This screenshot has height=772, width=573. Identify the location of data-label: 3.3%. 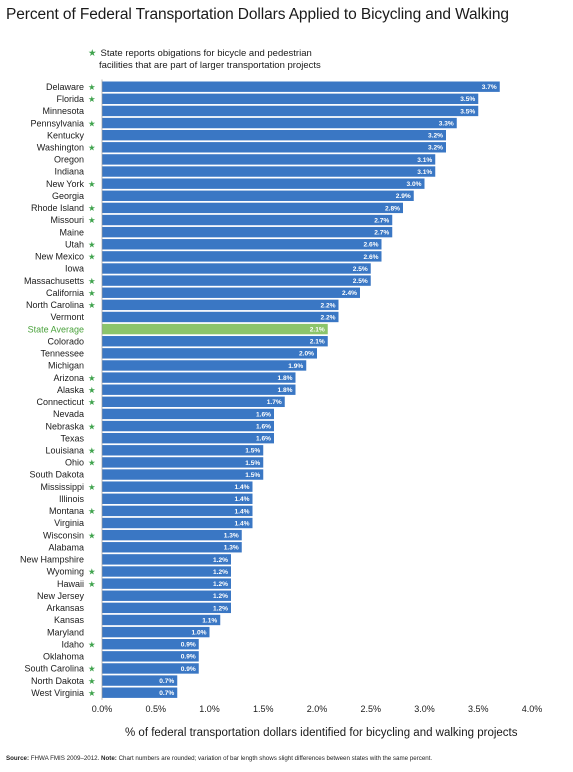
(446, 123).